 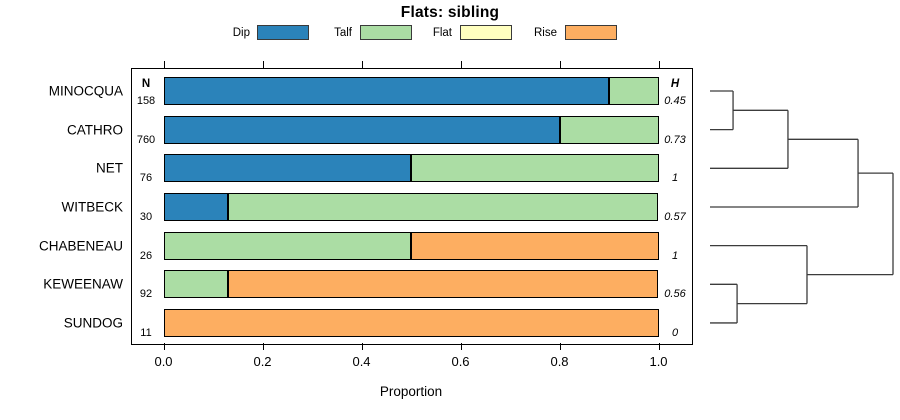 What do you see at coordinates (460, 361) in the screenshot?
I see `x-tick-label: 0.6` at bounding box center [460, 361].